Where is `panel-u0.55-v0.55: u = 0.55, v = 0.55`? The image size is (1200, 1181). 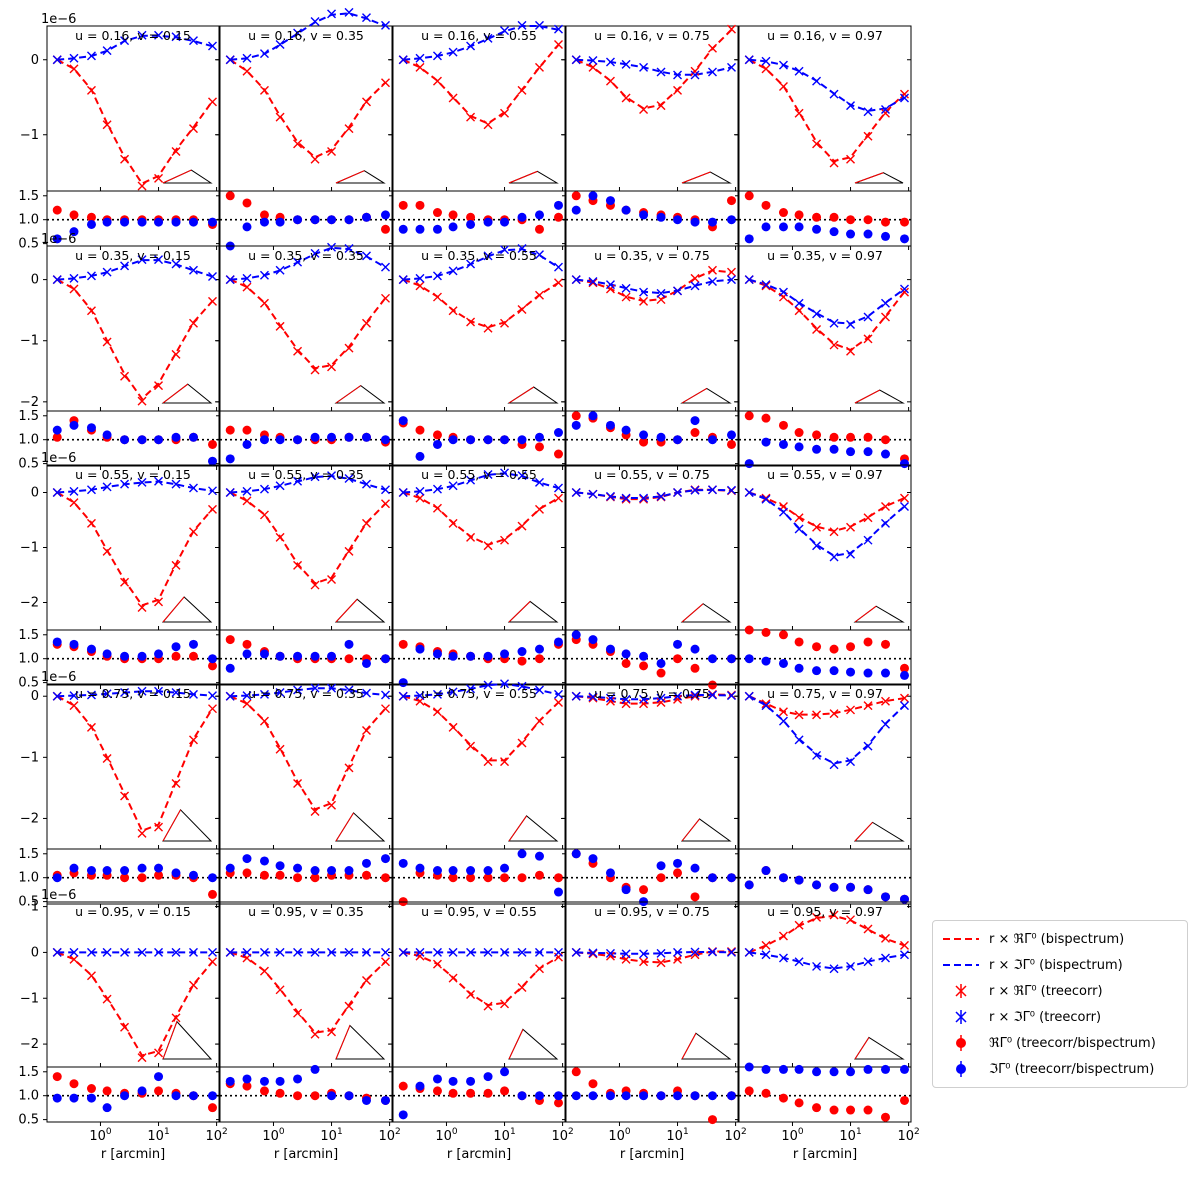 panel-u0.55-v0.55: u = 0.55, v = 0.55 is located at coordinates (477, 576).